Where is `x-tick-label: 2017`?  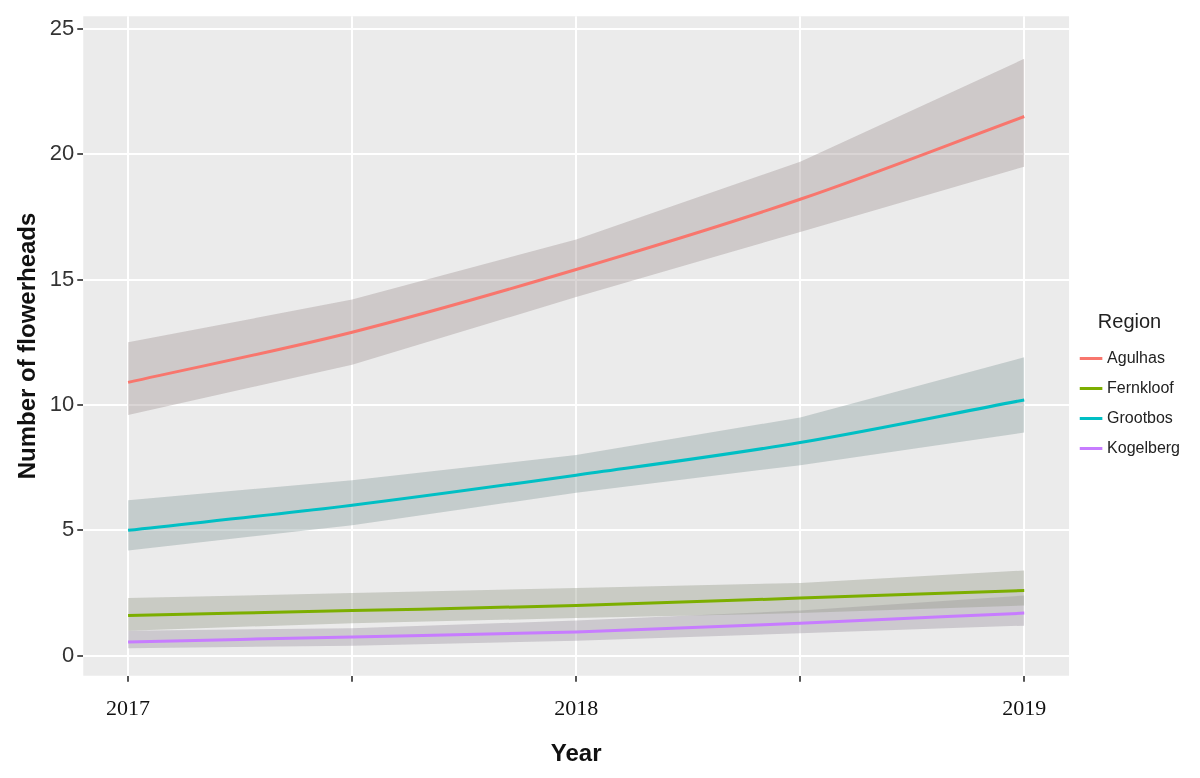
x-tick-label: 2017 is located at coordinates (128, 707).